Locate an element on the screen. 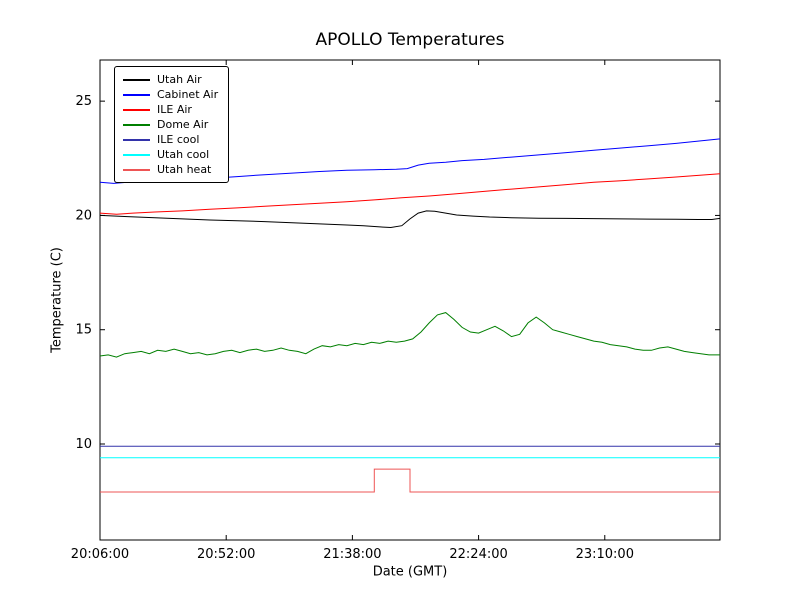  legend-label: Utah heat is located at coordinates (184, 169).